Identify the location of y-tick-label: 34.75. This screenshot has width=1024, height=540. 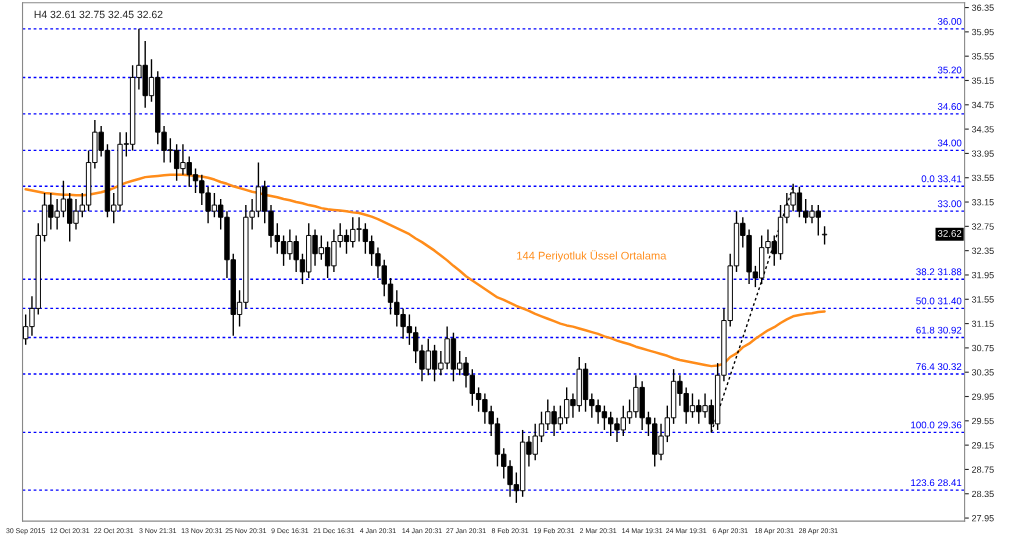
(982, 105).